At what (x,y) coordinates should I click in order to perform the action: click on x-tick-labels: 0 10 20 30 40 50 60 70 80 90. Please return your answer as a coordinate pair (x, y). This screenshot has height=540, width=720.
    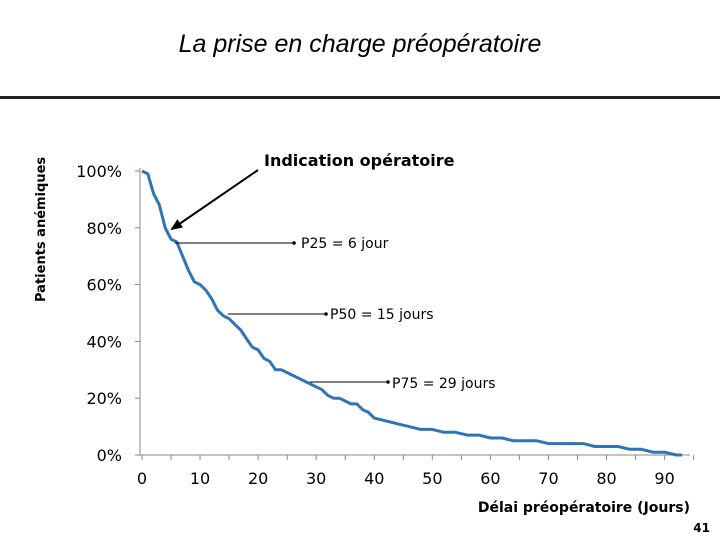
    Looking at the image, I should click on (406, 478).